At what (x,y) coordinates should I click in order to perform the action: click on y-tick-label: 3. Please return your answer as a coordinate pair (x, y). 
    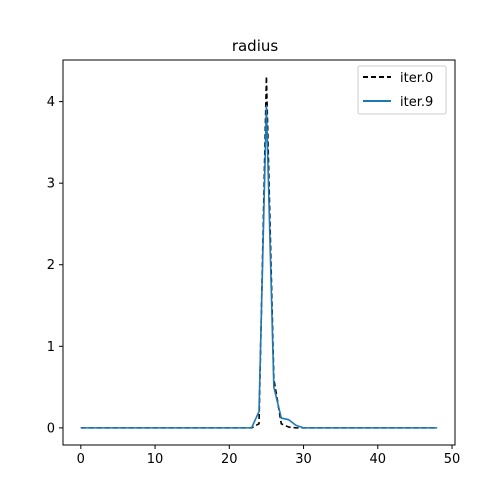
    Looking at the image, I should click on (51, 184).